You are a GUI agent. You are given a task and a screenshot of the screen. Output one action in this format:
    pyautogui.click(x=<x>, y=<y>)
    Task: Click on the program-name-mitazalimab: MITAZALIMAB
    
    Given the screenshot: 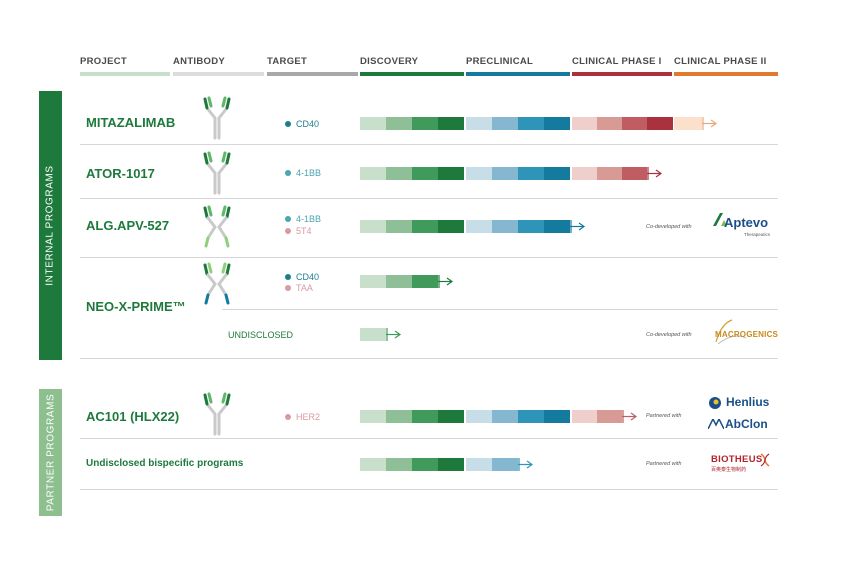 What is the action you would take?
    pyautogui.click(x=131, y=122)
    